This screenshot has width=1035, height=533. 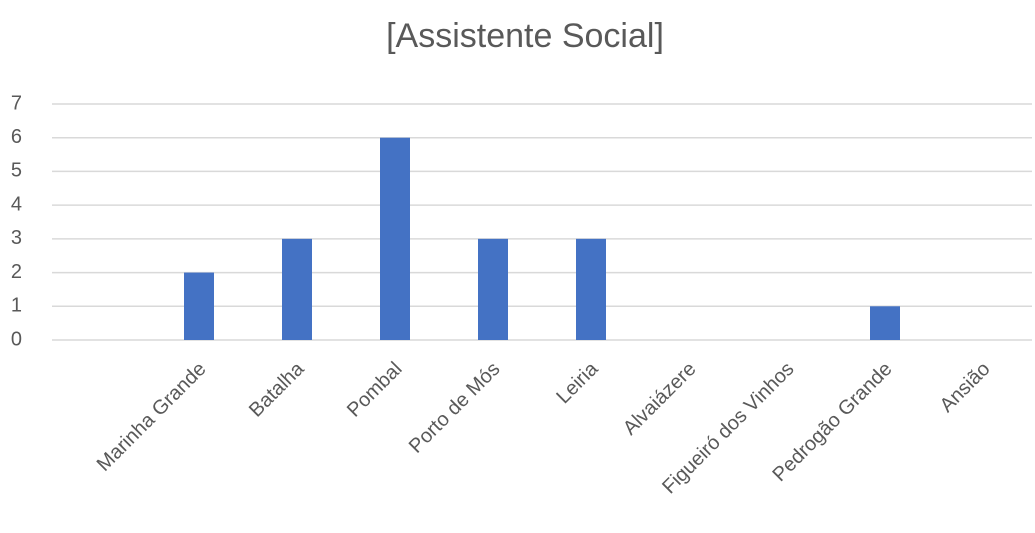 What do you see at coordinates (16, 238) in the screenshot?
I see `y-tick-label: 3` at bounding box center [16, 238].